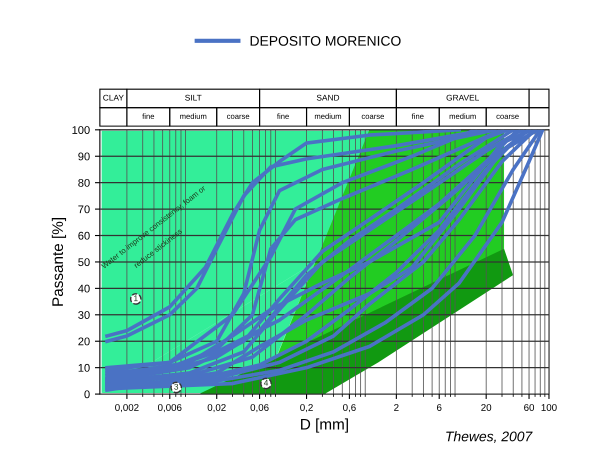 The height and width of the screenshot is (462, 598). Describe the element at coordinates (84, 342) in the screenshot. I see `y-tick-label: 20` at that location.